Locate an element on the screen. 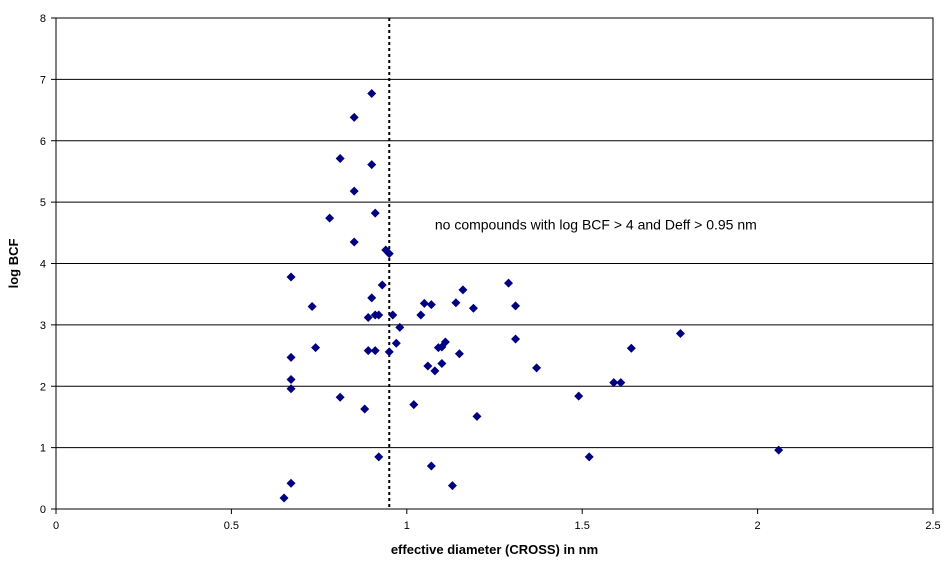  x-tick-label: 2.5 is located at coordinates (932, 526).